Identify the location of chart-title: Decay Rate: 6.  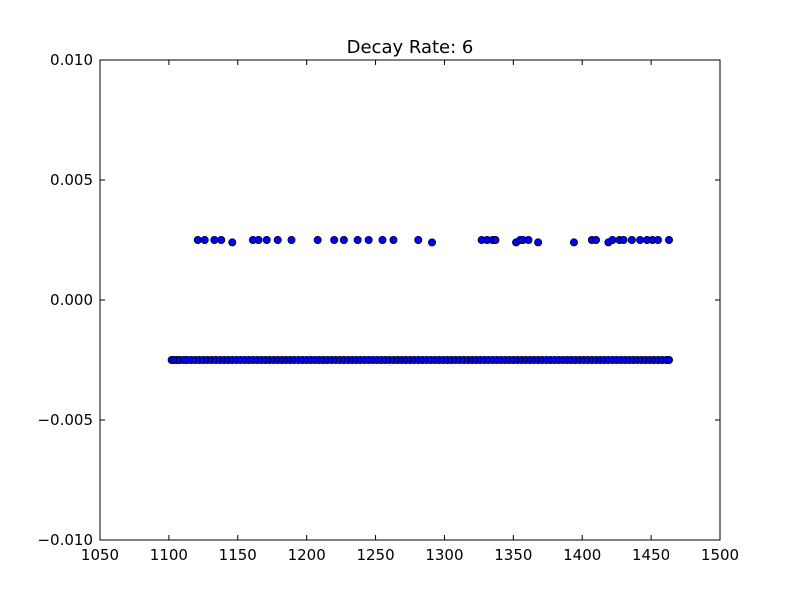
(410, 47).